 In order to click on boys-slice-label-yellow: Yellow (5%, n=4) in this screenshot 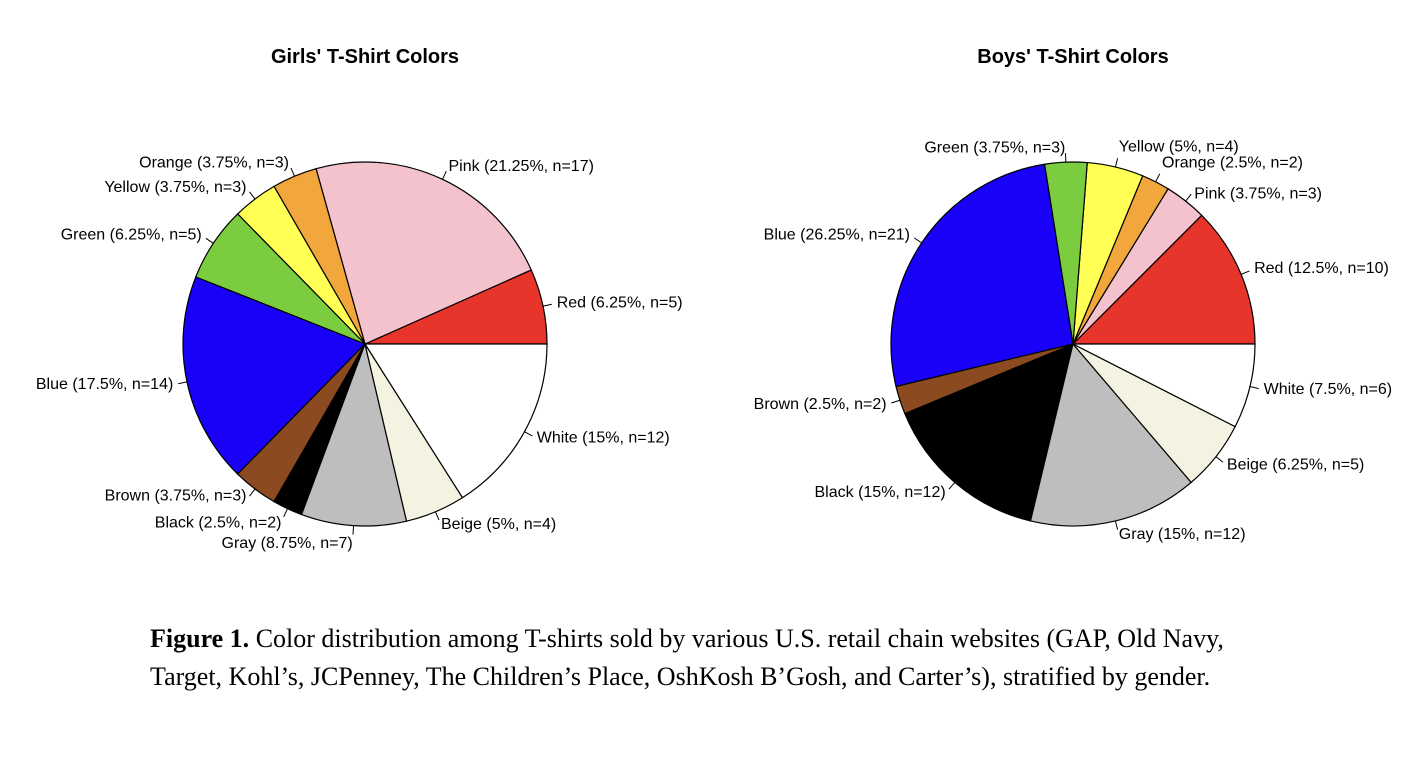, I will do `click(1179, 147)`.